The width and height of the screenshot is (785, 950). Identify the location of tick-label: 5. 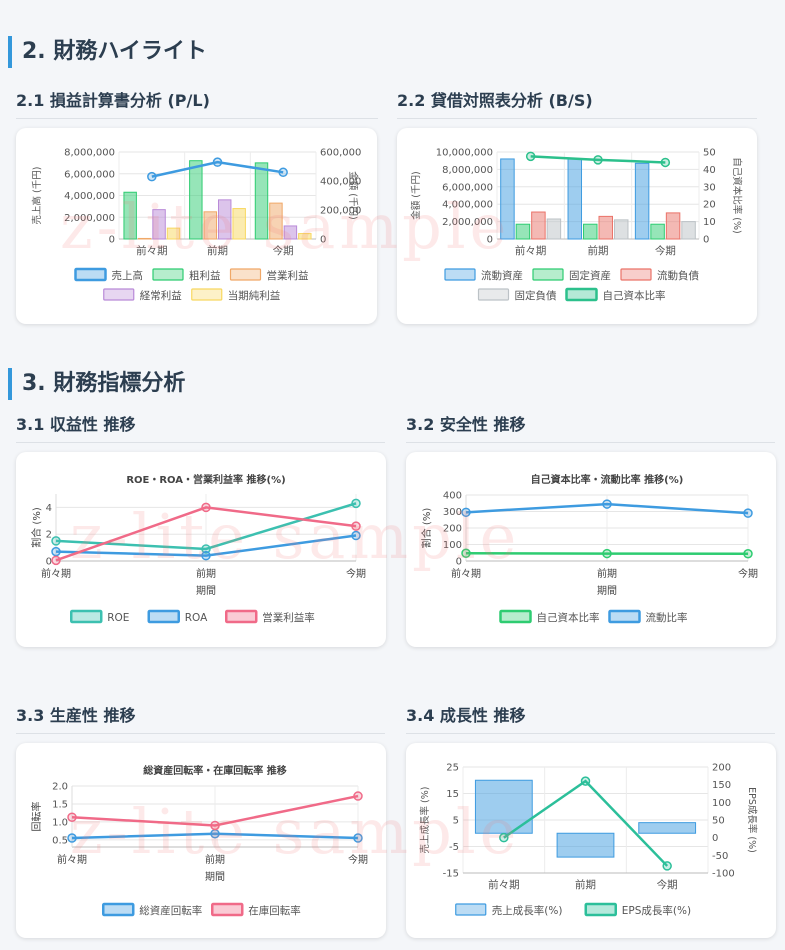
(456, 821).